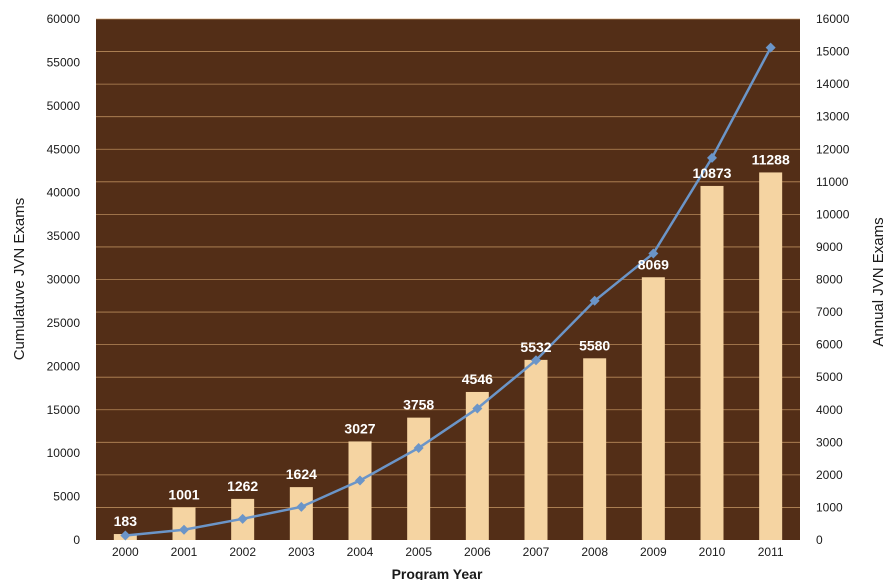 The width and height of the screenshot is (887, 580). What do you see at coordinates (833, 19) in the screenshot?
I see `right-tick-label: 16000` at bounding box center [833, 19].